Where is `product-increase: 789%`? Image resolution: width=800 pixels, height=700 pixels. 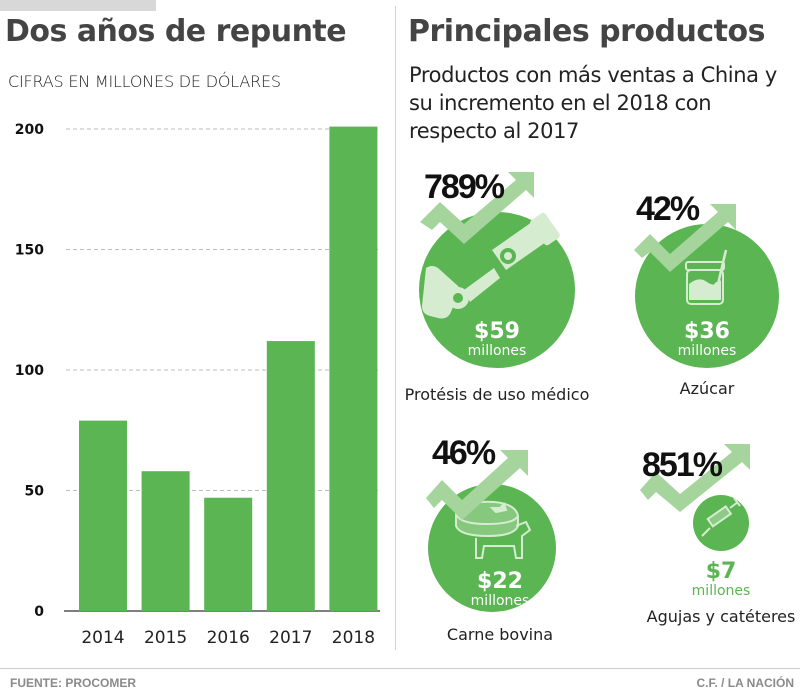
product-increase: 789% is located at coordinates (464, 187).